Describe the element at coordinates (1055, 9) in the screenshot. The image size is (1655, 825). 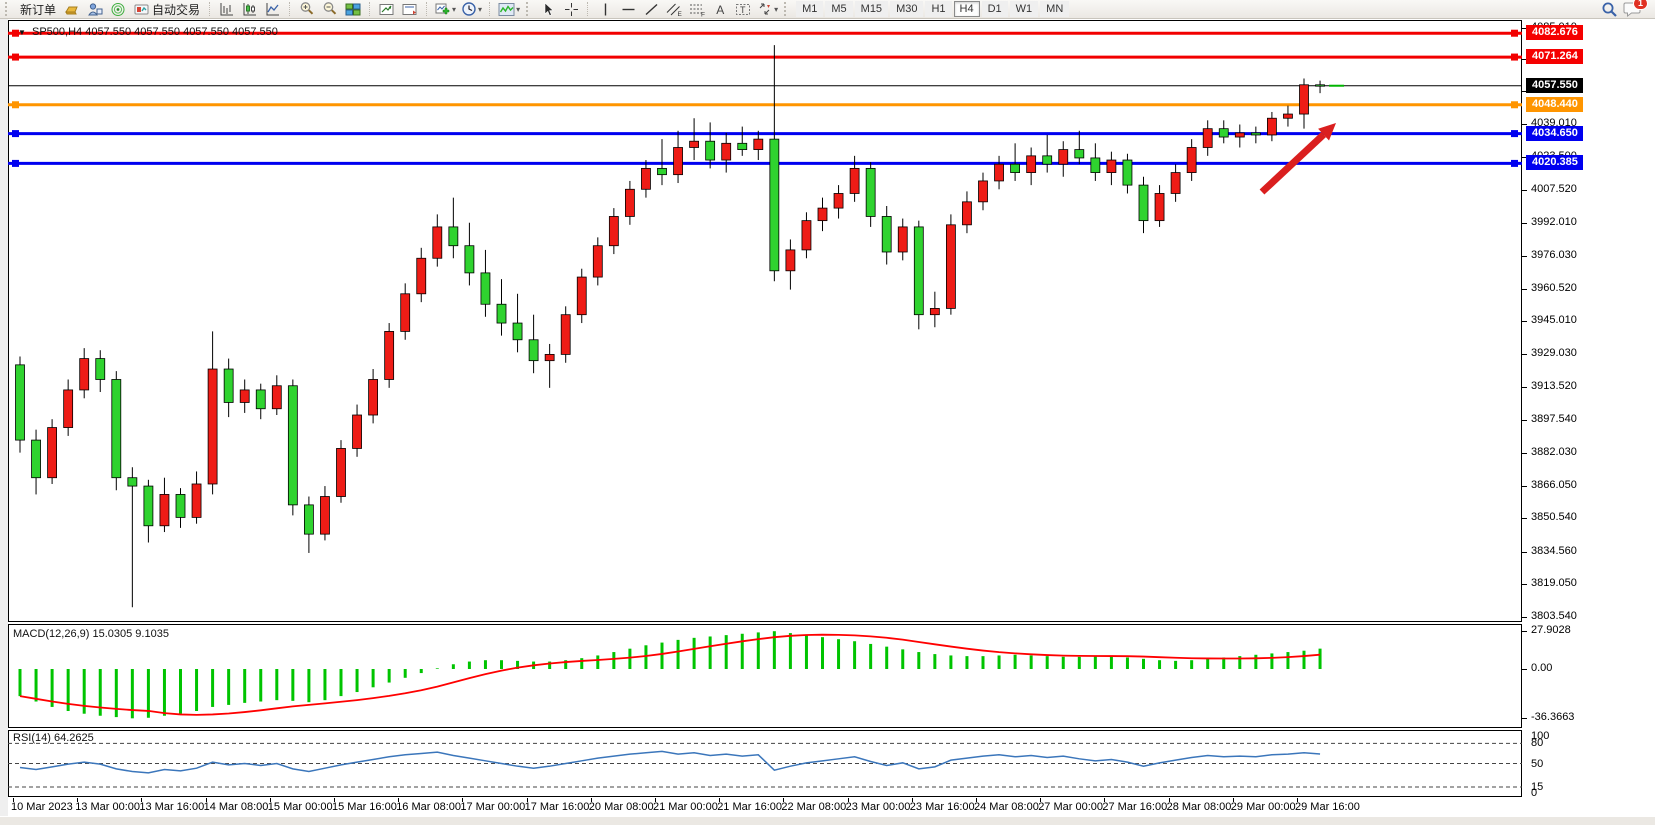
I see `timeframe-MN: MN` at that location.